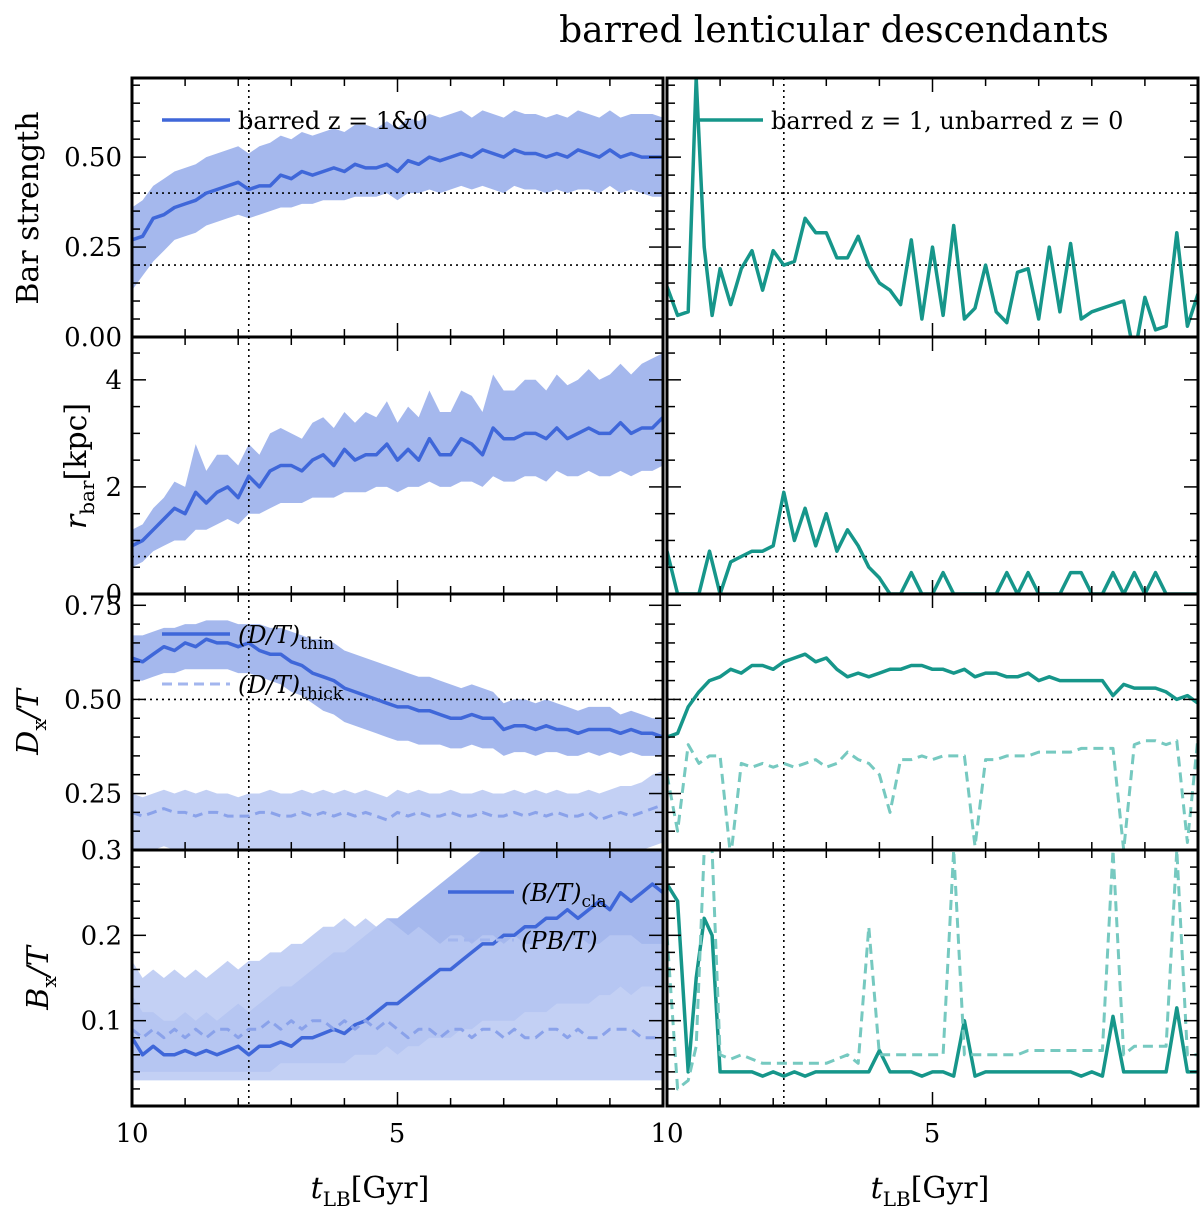 Image resolution: width=1200 pixels, height=1215 pixels. I want to click on ylabel-bx: Bx/T, so click(41, 977).